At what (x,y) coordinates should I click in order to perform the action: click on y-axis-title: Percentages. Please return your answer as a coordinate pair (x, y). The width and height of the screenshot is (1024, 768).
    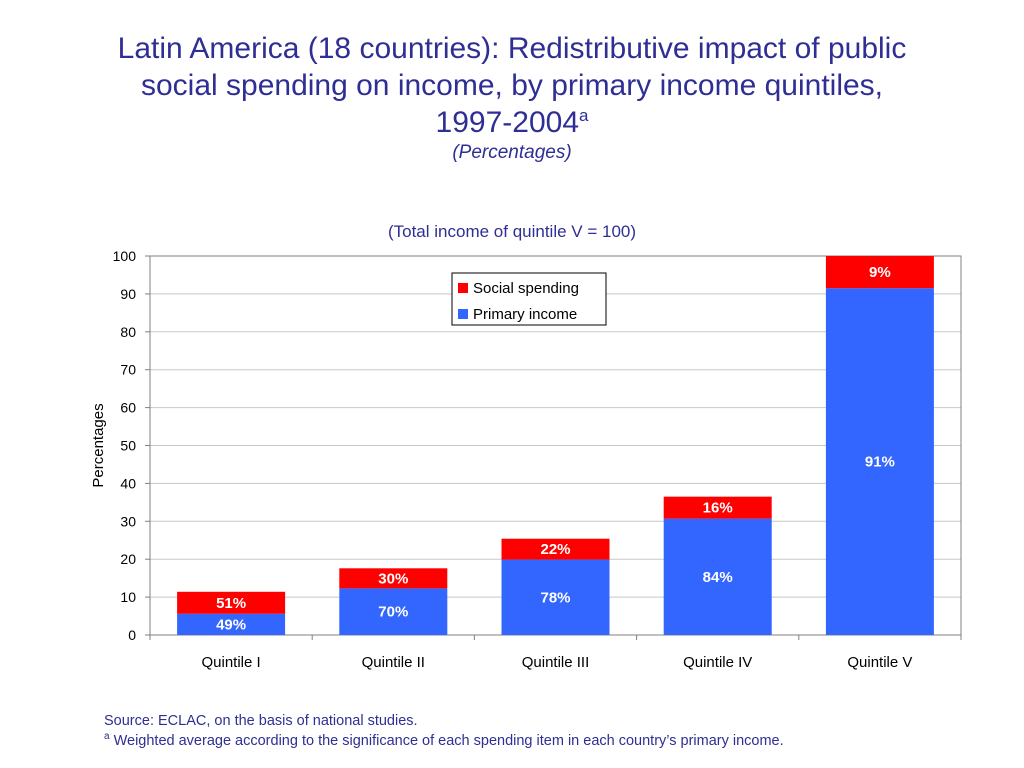
    Looking at the image, I should click on (98, 445).